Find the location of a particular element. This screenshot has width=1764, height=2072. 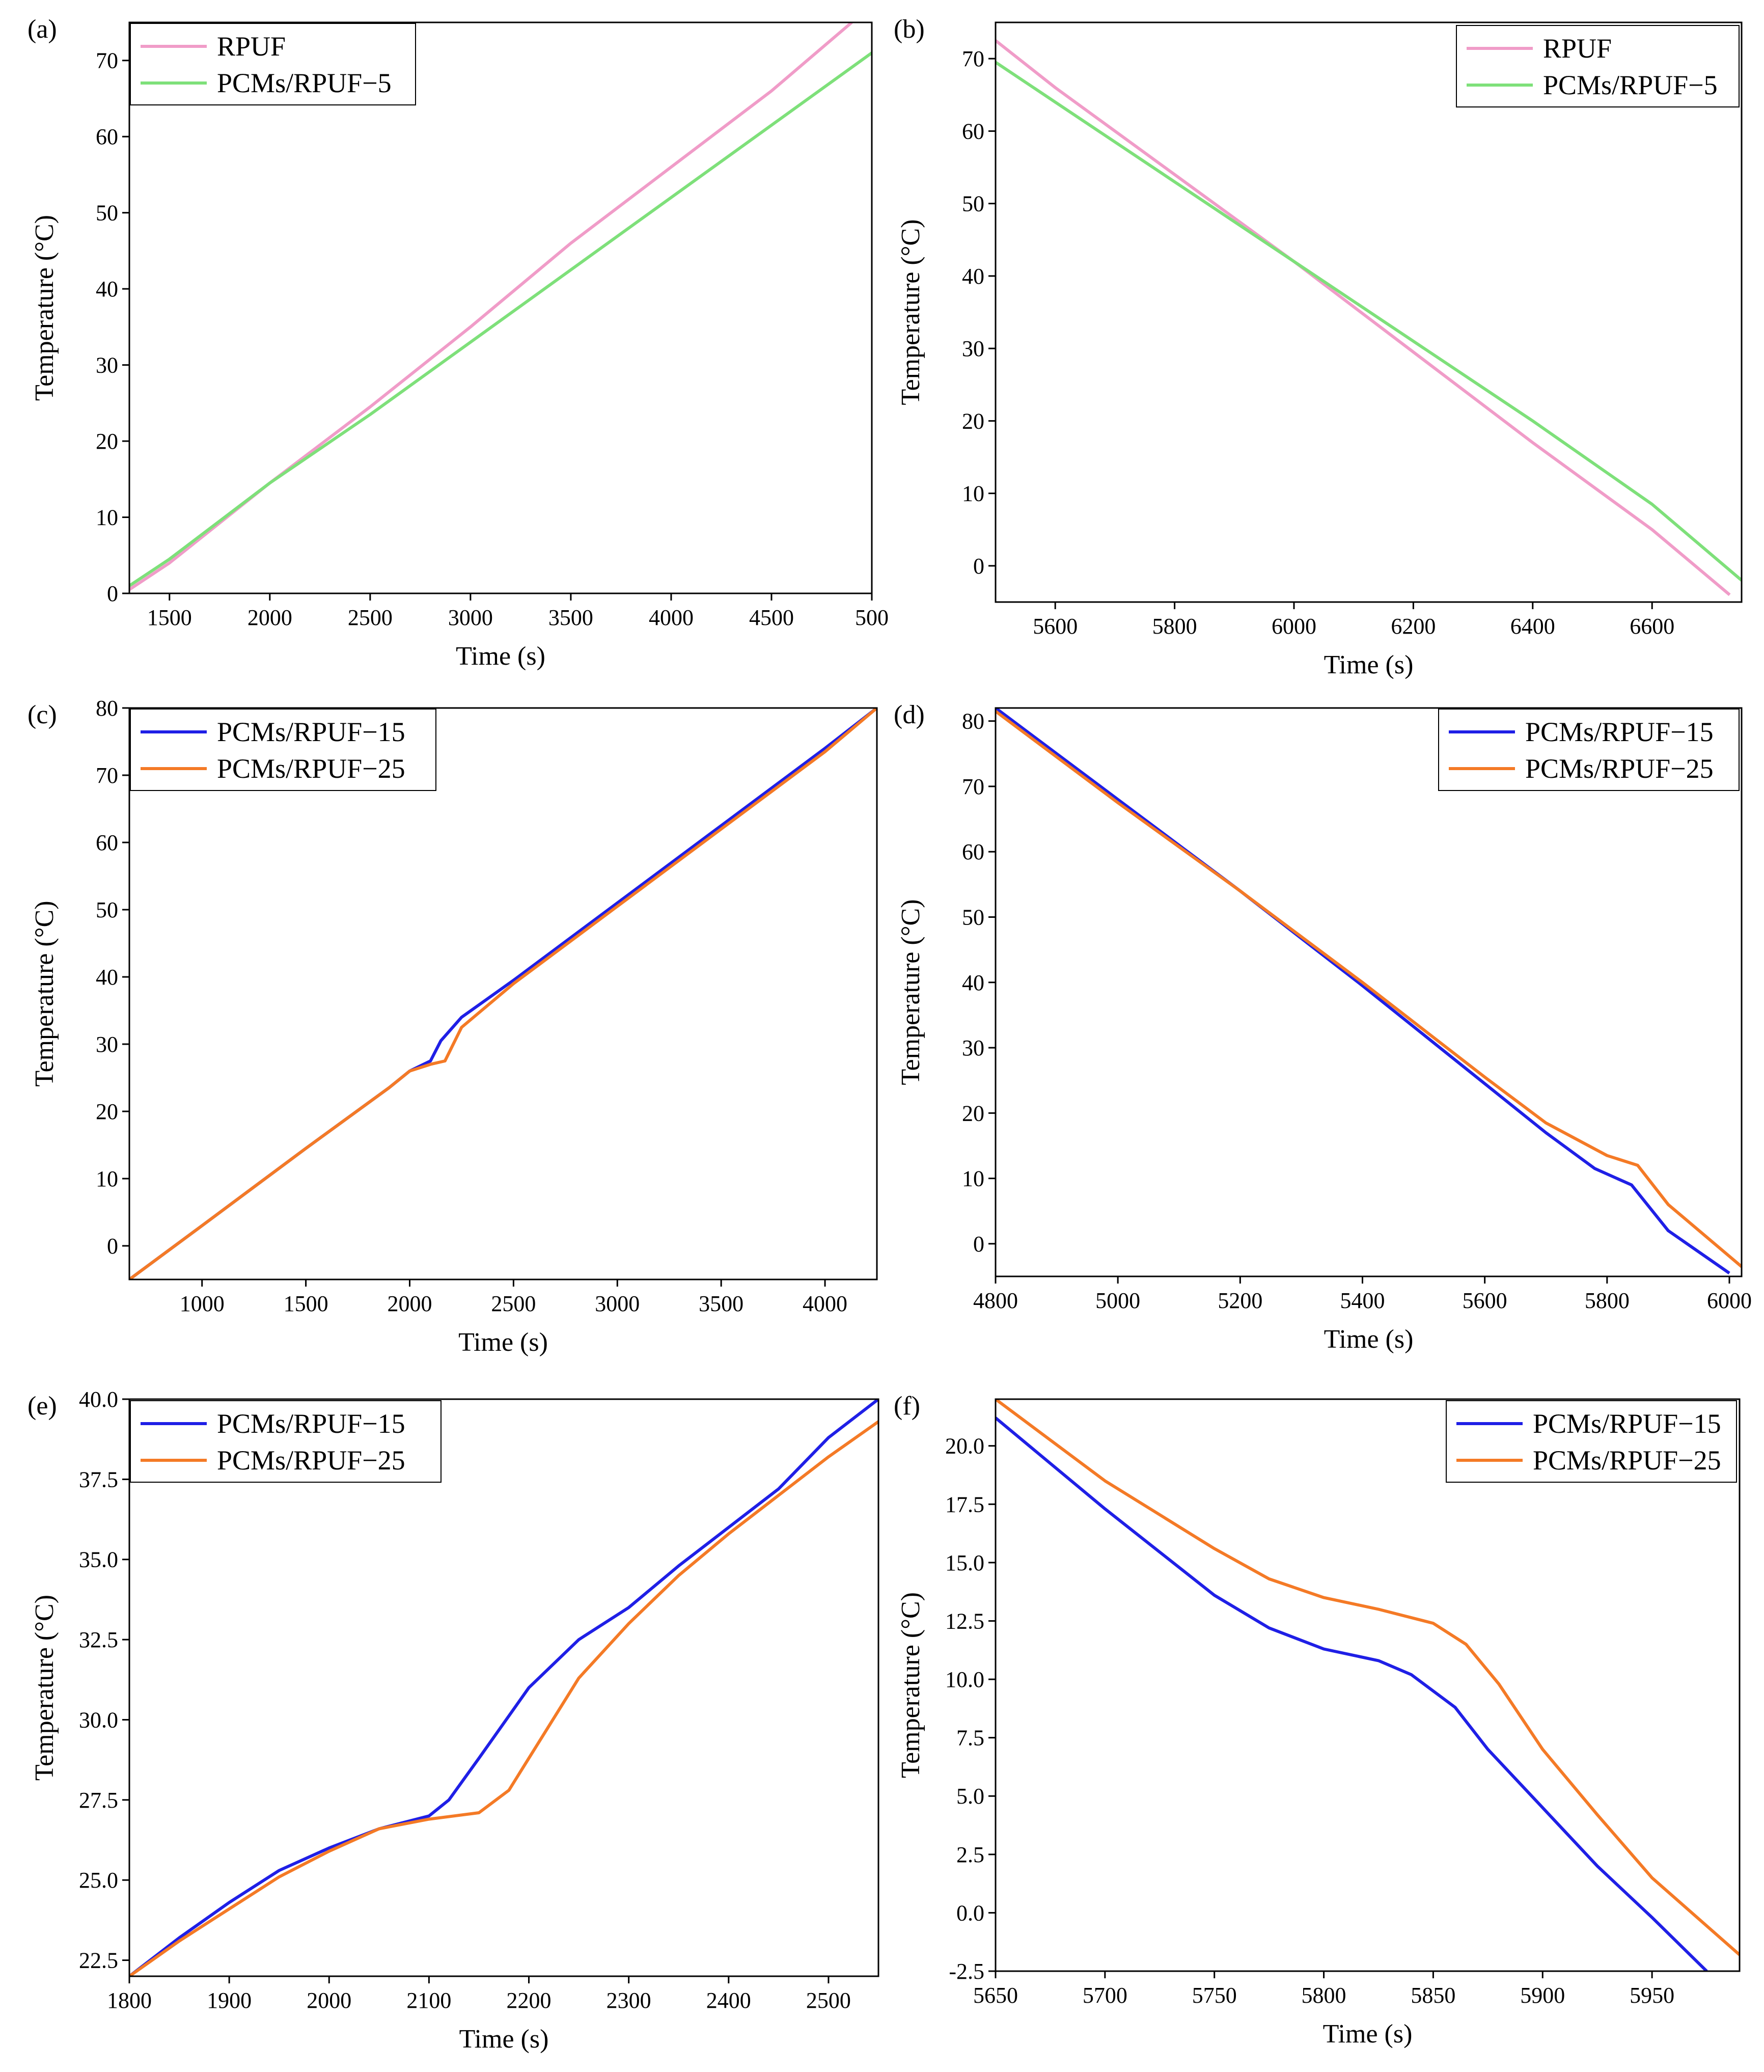

panel-b-legend-label-2: PCMs/RPUF−5 is located at coordinates (1630, 85).